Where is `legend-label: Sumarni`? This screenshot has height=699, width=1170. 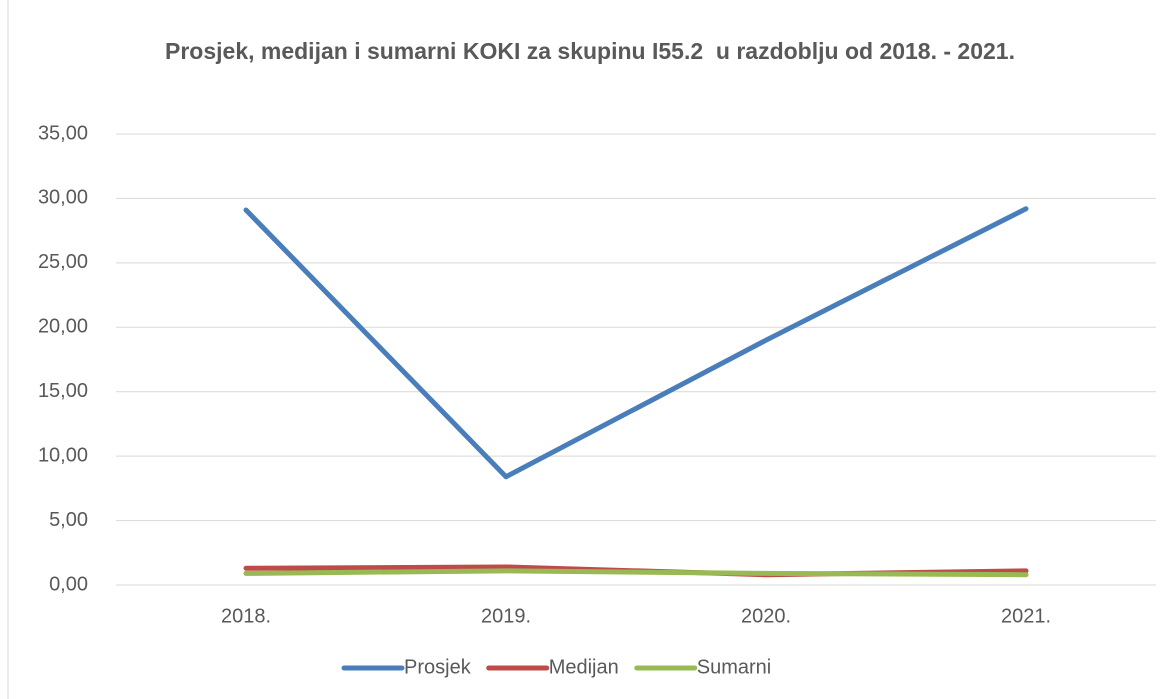 legend-label: Sumarni is located at coordinates (734, 667).